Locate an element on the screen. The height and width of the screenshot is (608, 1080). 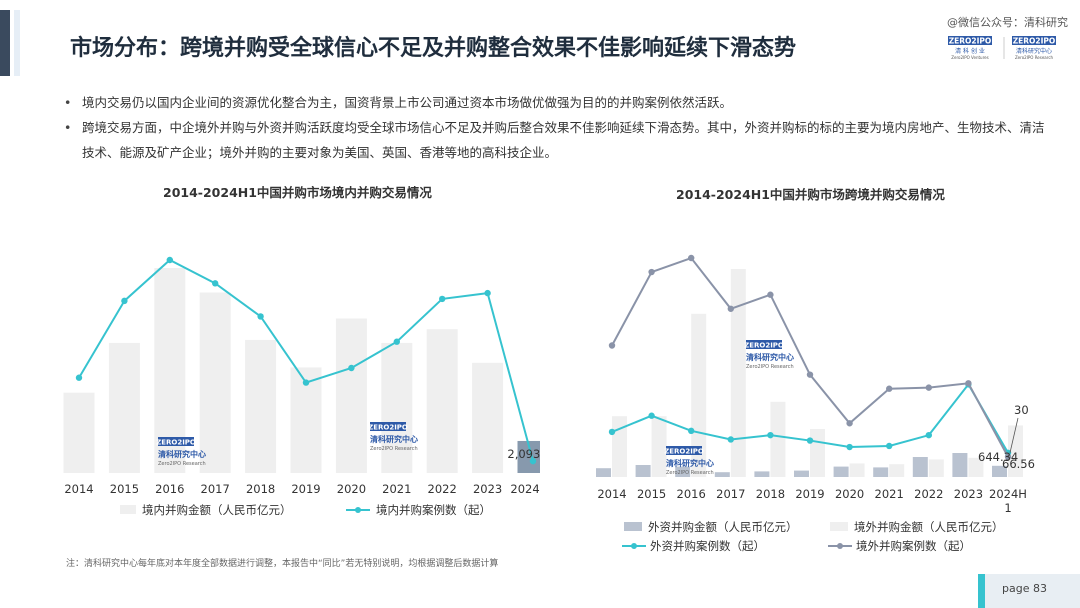
legend-marker-foreign-count is located at coordinates (634, 546).